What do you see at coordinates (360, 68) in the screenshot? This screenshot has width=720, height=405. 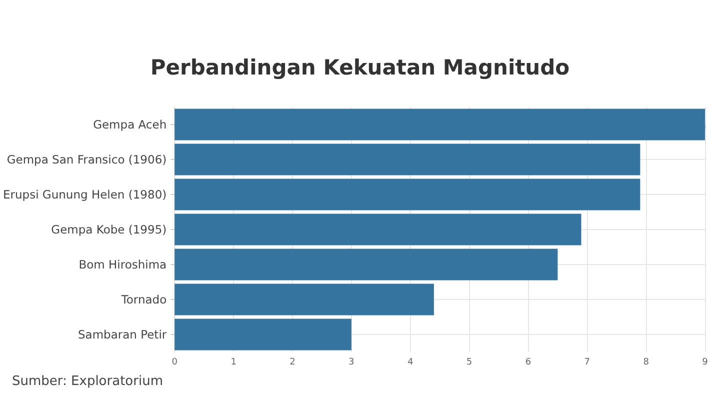 I see `chart-title: Perbandingan Kekuatan Magnitudo` at bounding box center [360, 68].